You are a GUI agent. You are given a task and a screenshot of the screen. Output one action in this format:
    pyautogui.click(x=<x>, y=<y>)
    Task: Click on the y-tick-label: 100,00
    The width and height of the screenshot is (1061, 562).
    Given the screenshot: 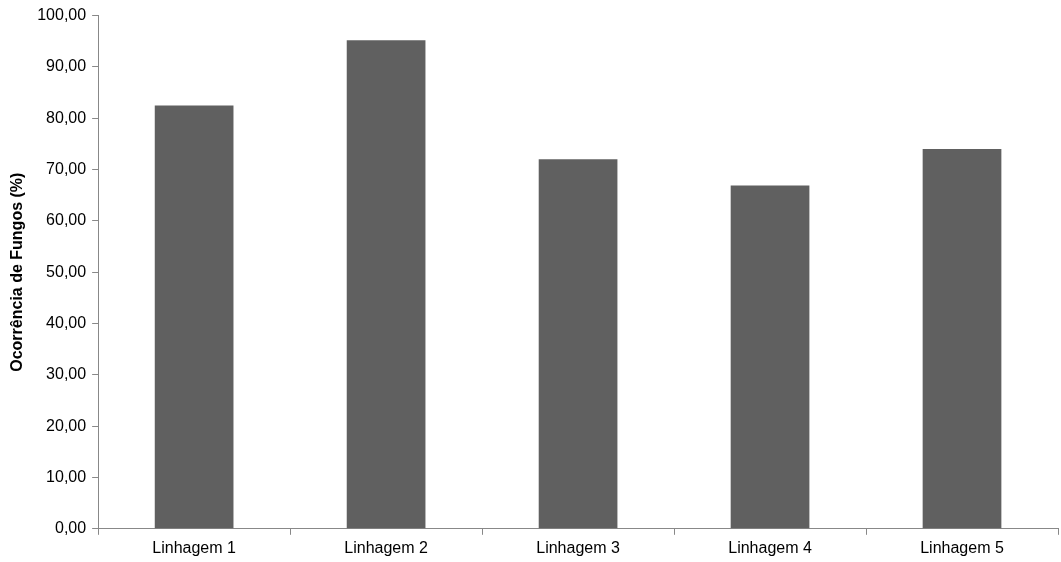 What is the action you would take?
    pyautogui.click(x=62, y=15)
    